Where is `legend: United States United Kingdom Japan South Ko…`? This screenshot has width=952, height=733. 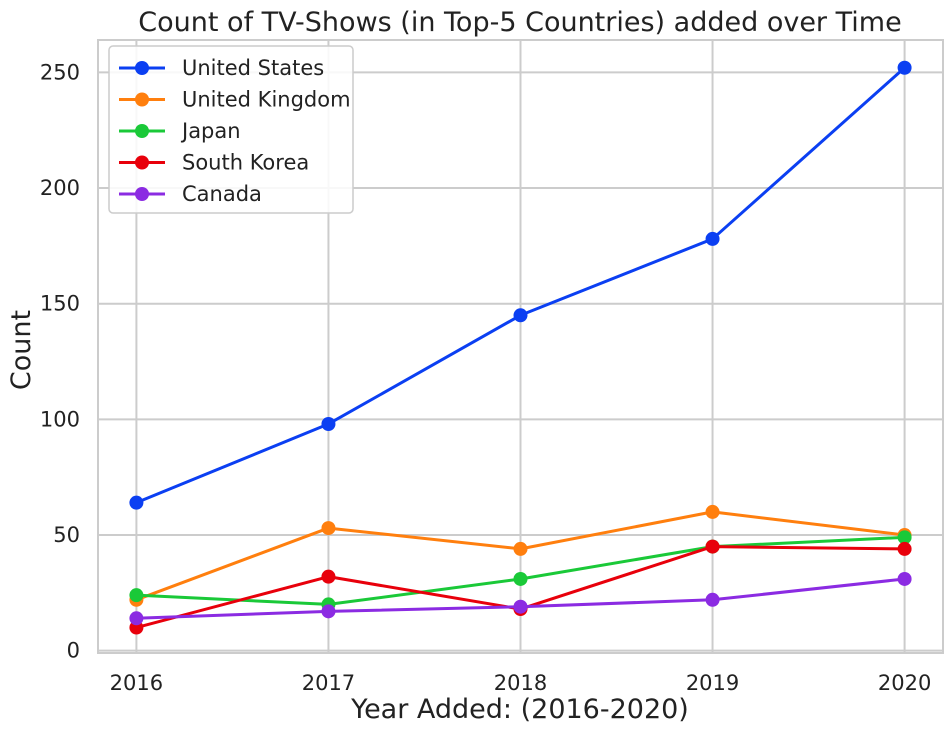
legend: United States United Kingdom Japan South Ko… is located at coordinates (231, 129).